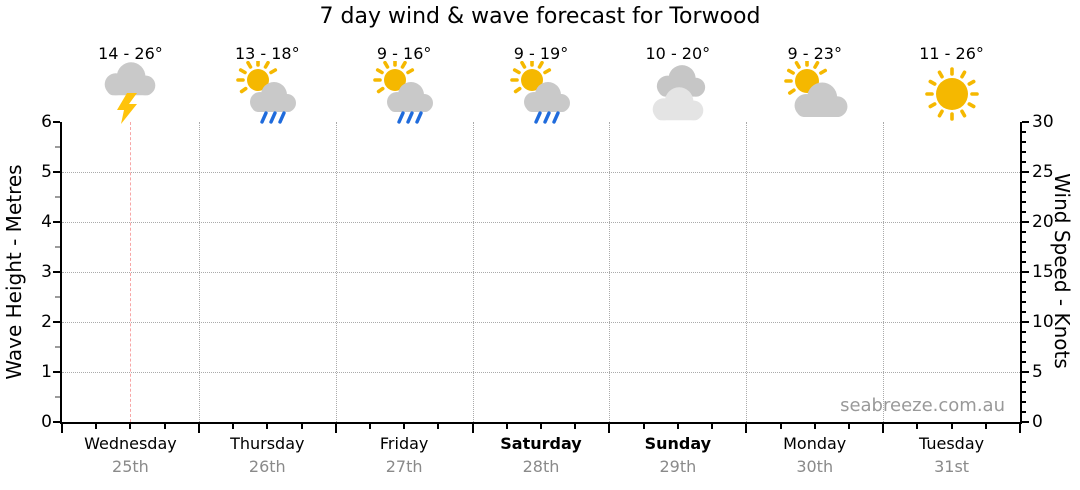 This screenshot has height=490, width=1080. I want to click on temp-range: 14 - 26°, so click(130, 53).